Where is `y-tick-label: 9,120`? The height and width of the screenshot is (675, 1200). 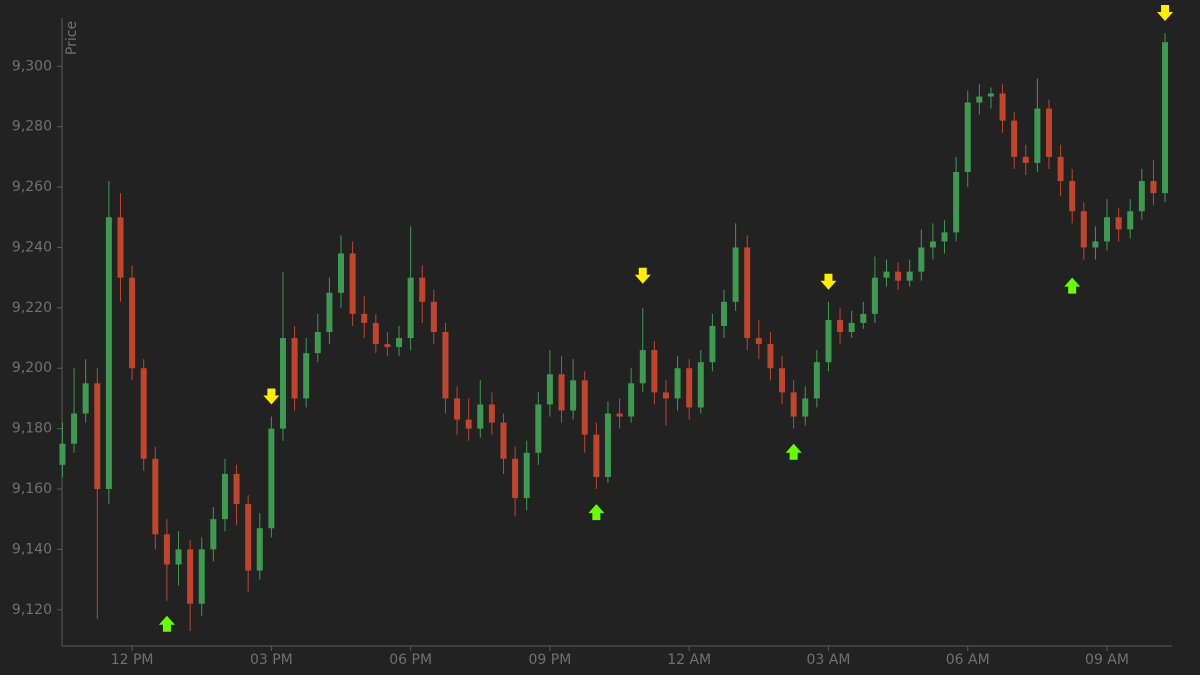 y-tick-label: 9,120 is located at coordinates (32, 610).